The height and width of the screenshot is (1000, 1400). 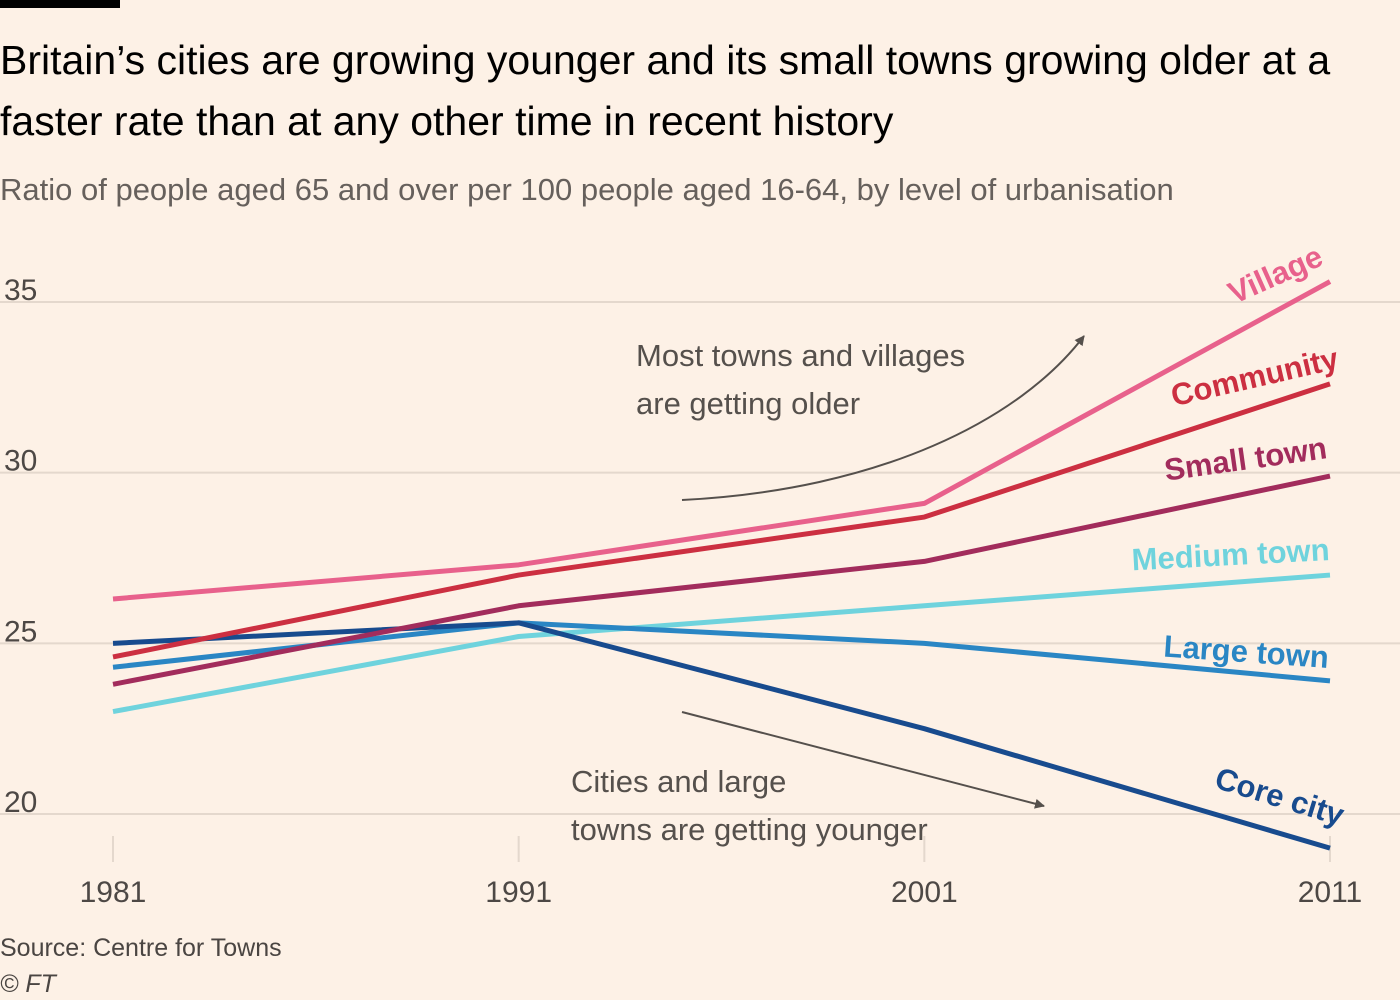 What do you see at coordinates (20, 631) in the screenshot?
I see `y-tick-label: 25` at bounding box center [20, 631].